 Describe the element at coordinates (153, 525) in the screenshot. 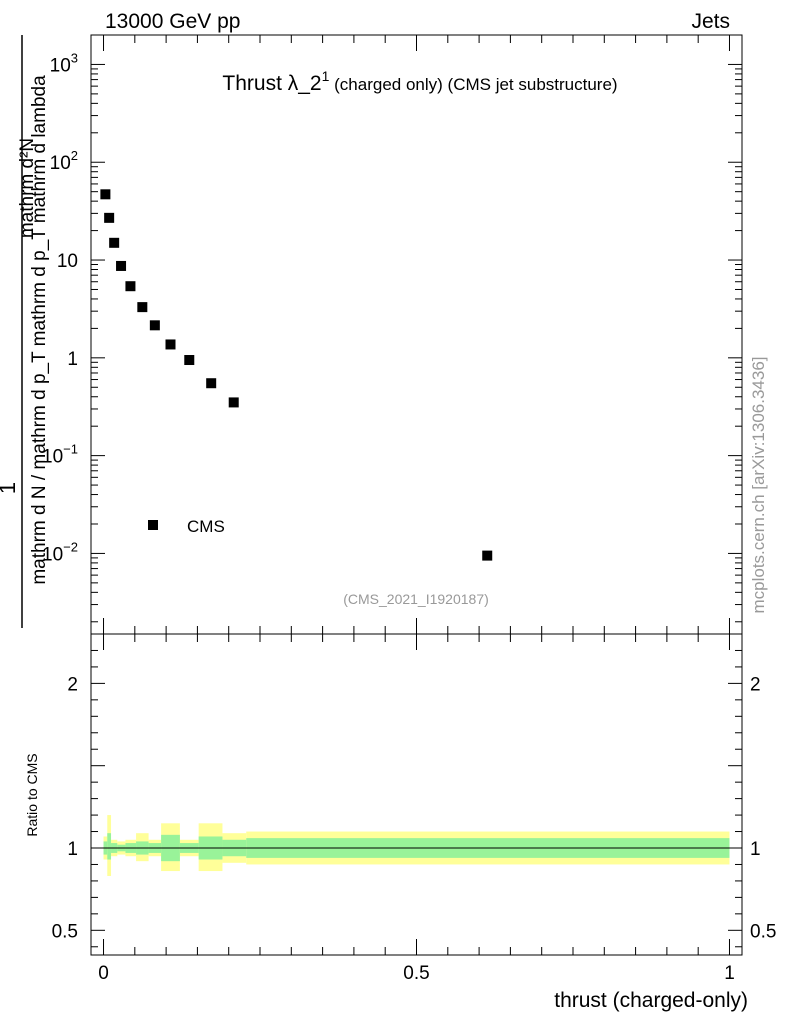

I see `legend-marker-cms` at that location.